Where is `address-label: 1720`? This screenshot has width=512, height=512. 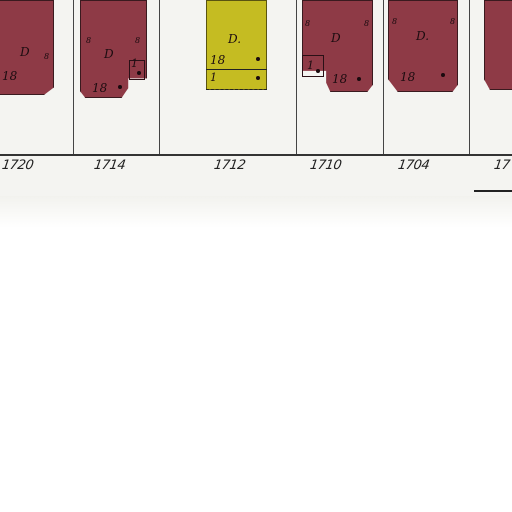 address-label: 1720 is located at coordinates (17, 165).